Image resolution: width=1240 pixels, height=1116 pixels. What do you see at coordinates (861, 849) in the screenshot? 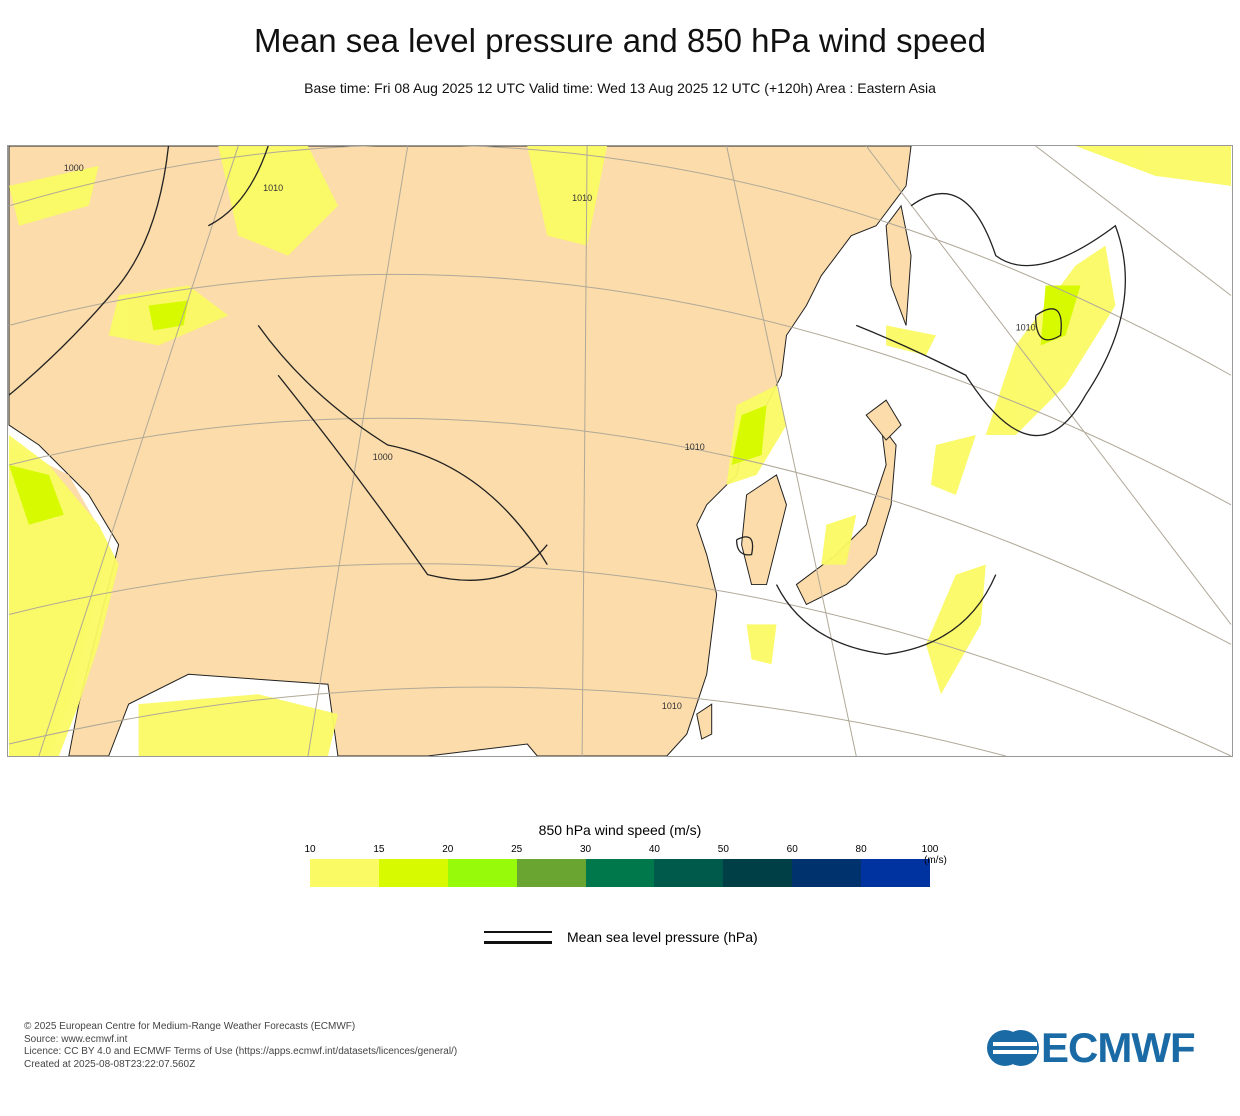
I see `colorbar-tick-label: 80` at bounding box center [861, 849].